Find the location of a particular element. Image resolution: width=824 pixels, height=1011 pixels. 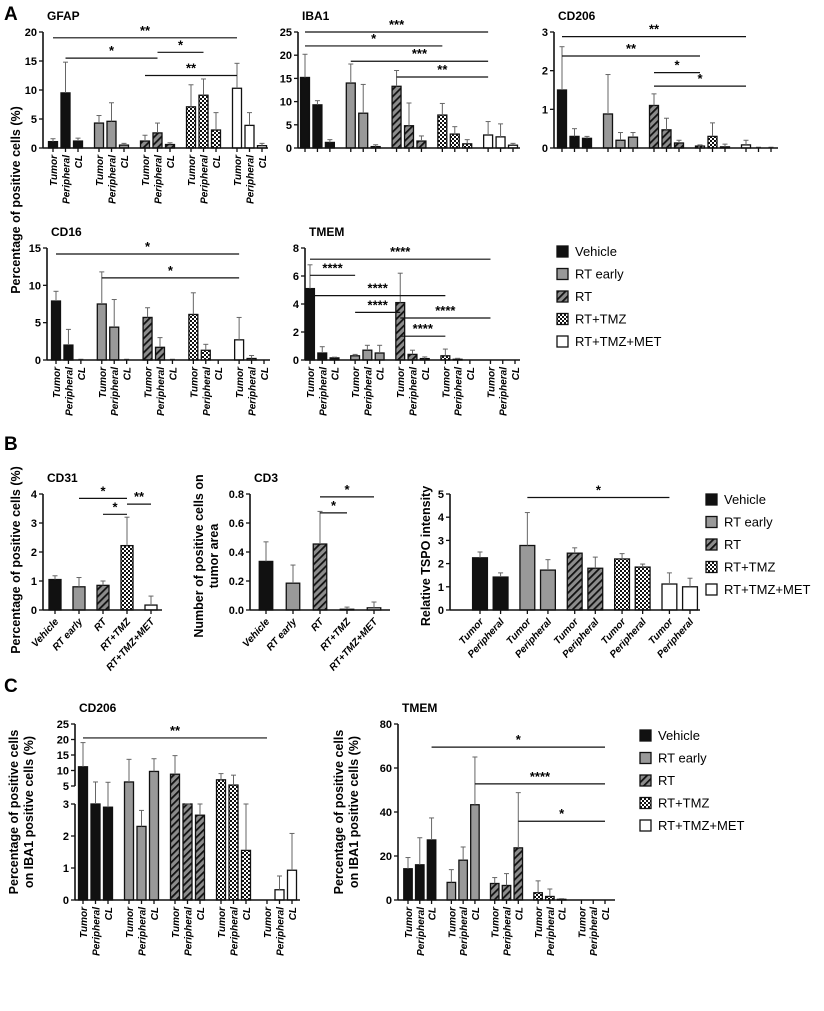

y-tick-label: 20 is located at coordinates (286, 56).